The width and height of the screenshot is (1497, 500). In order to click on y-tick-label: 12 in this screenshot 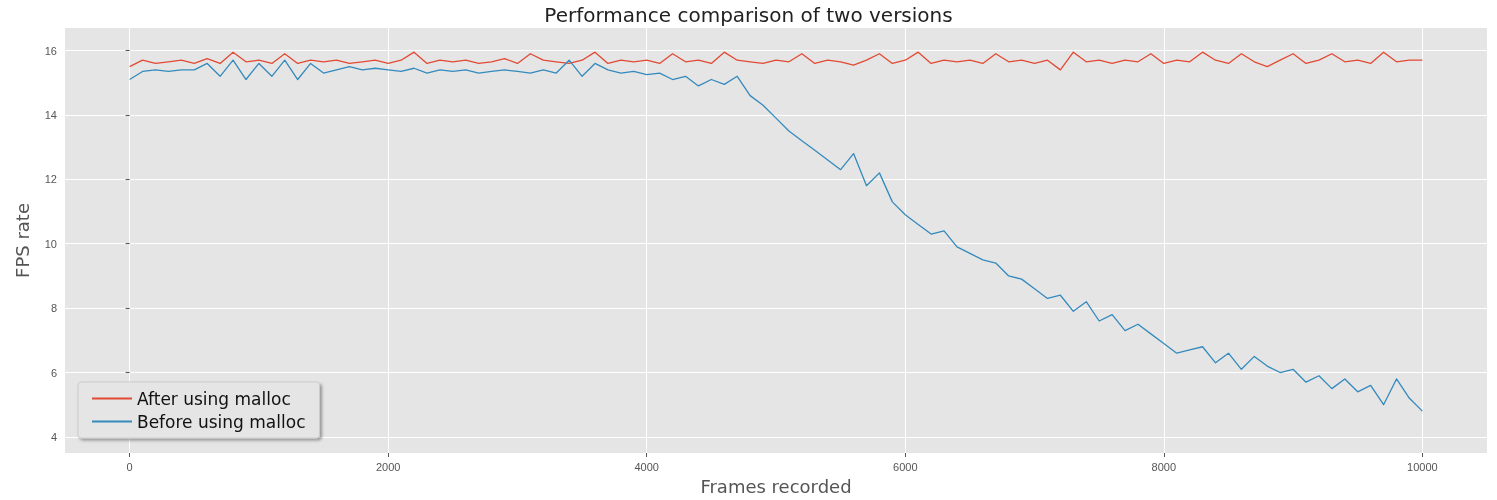, I will do `click(50, 179)`.